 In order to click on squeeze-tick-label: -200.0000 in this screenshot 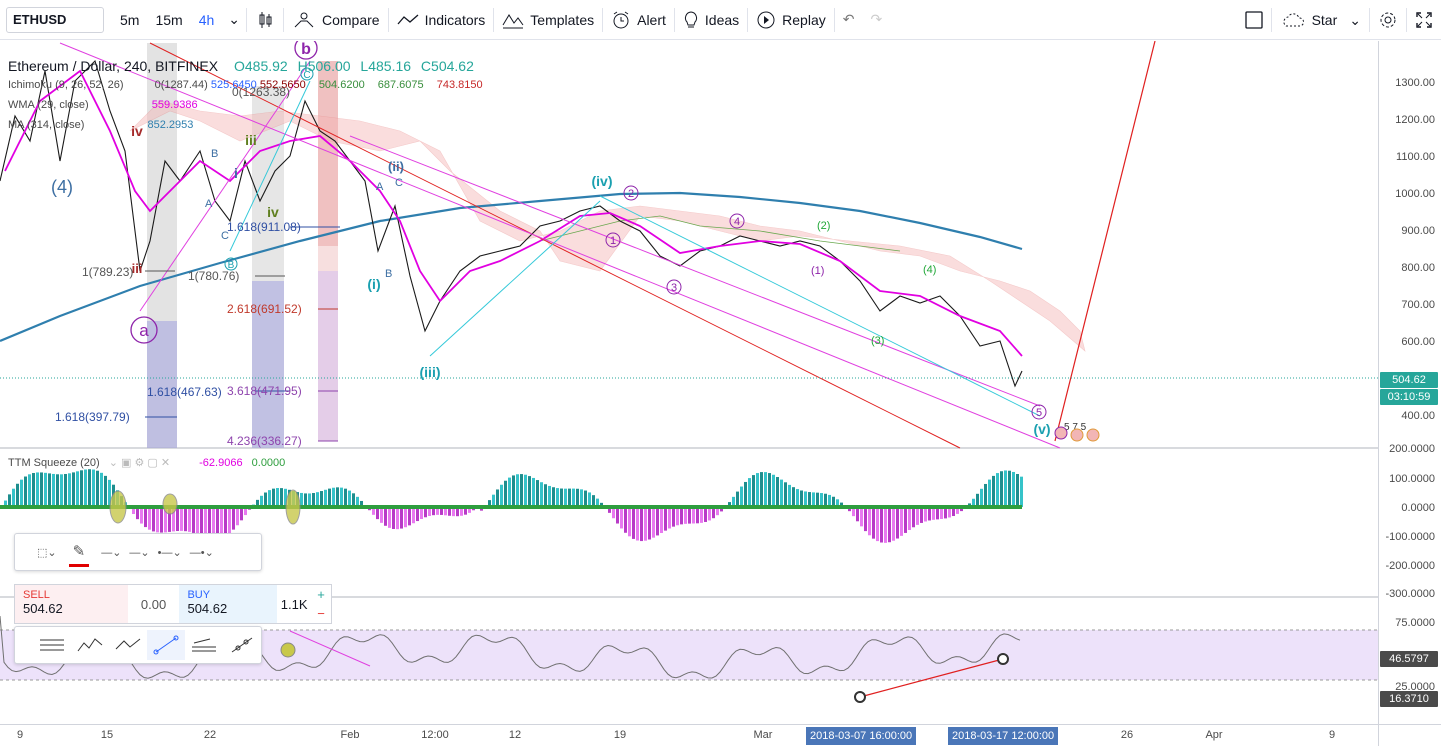, I will do `click(1410, 566)`.